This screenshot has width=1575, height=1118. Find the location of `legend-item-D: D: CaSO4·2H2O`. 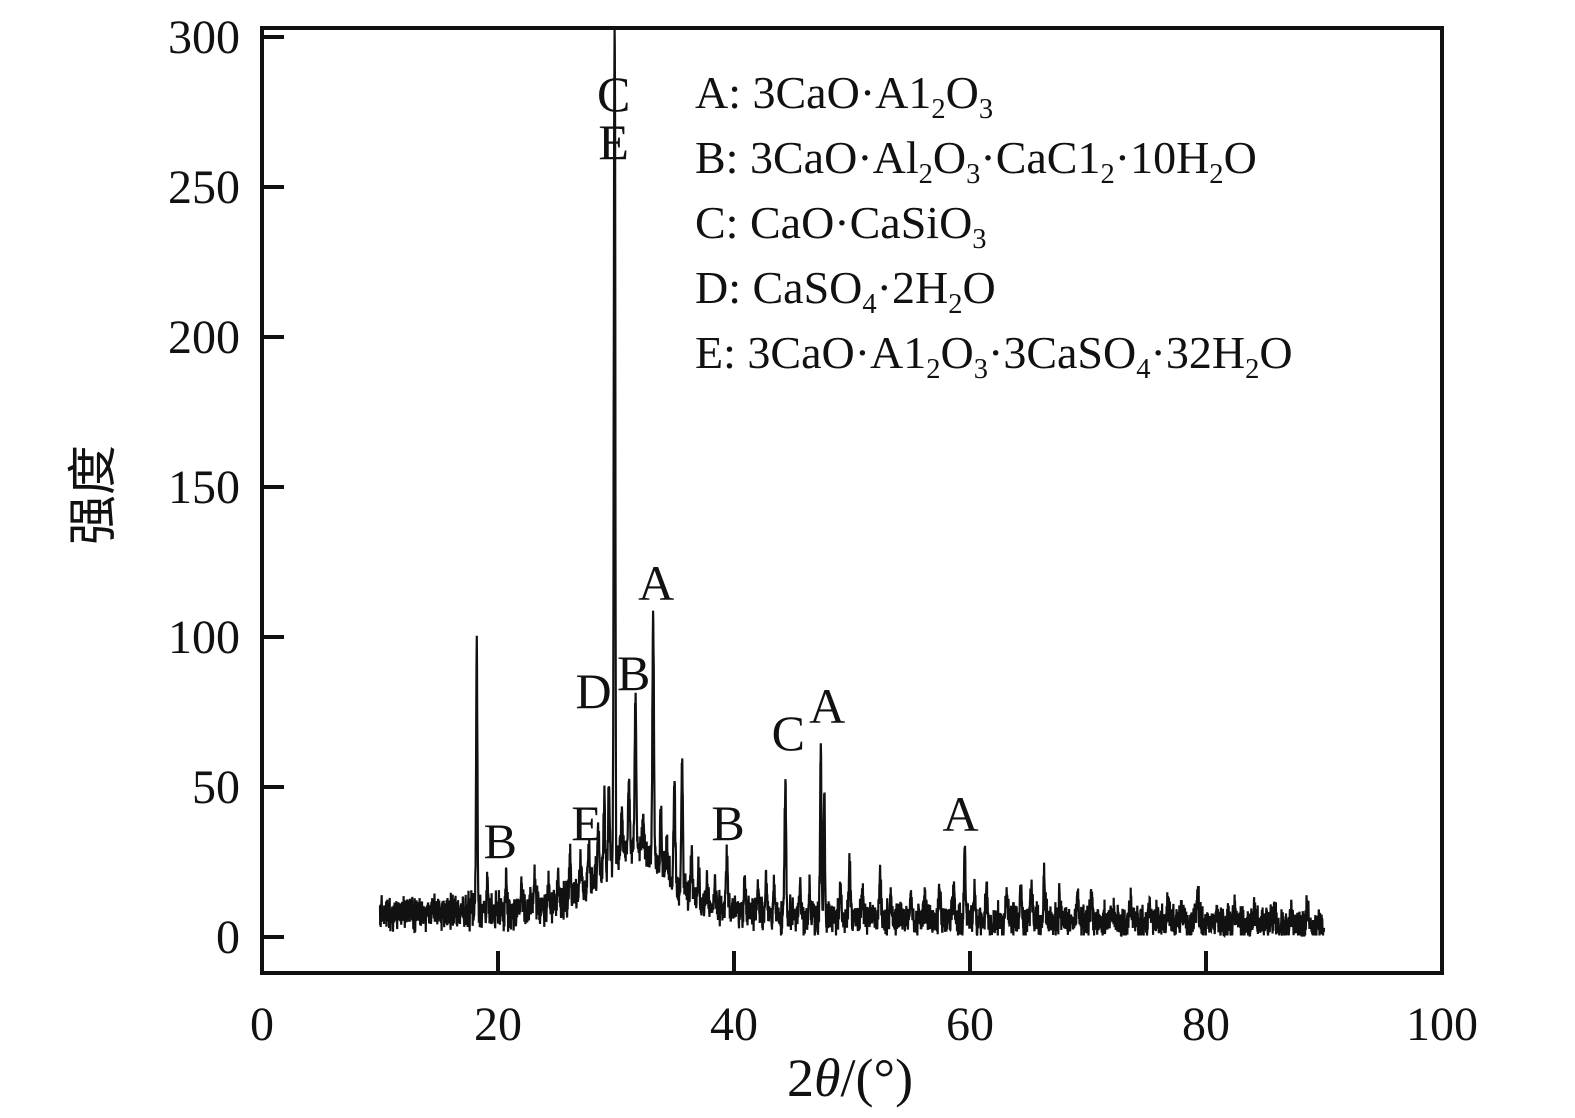

legend-item-D: D: CaSO4·2H2O is located at coordinates (845, 291).